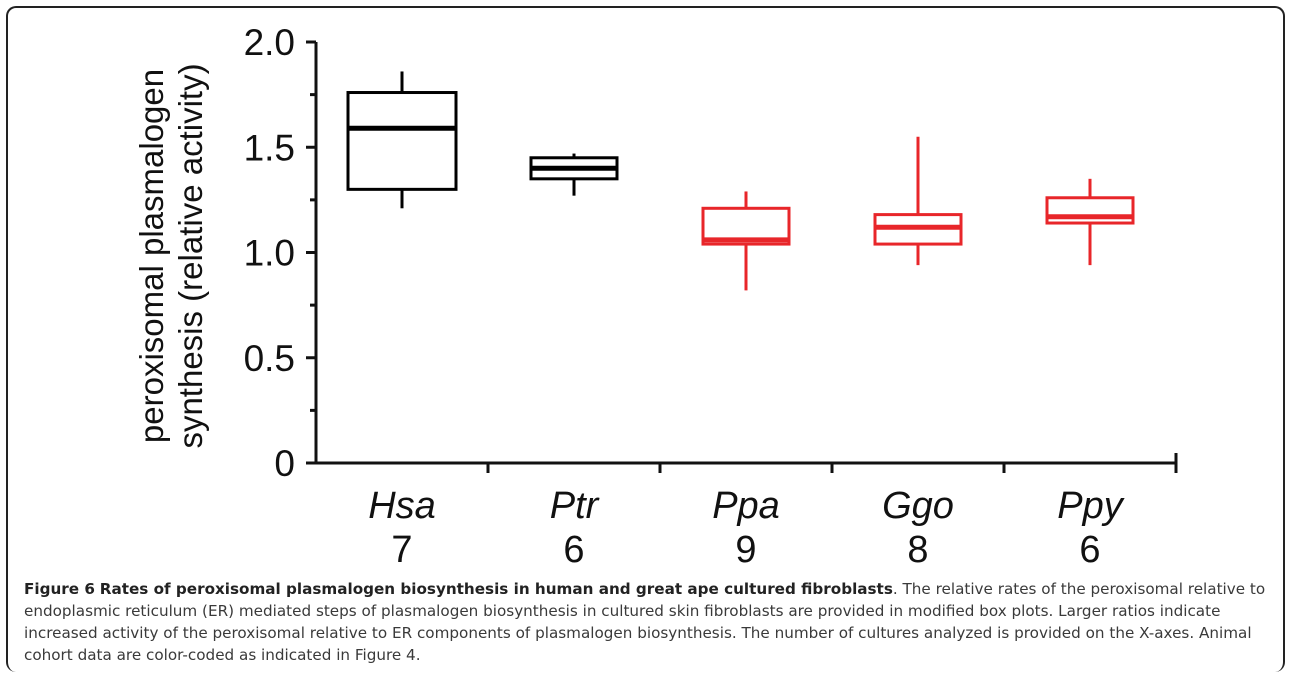 Image resolution: width=1293 pixels, height=680 pixels. I want to click on x-category-label: Ppy, so click(1090, 506).